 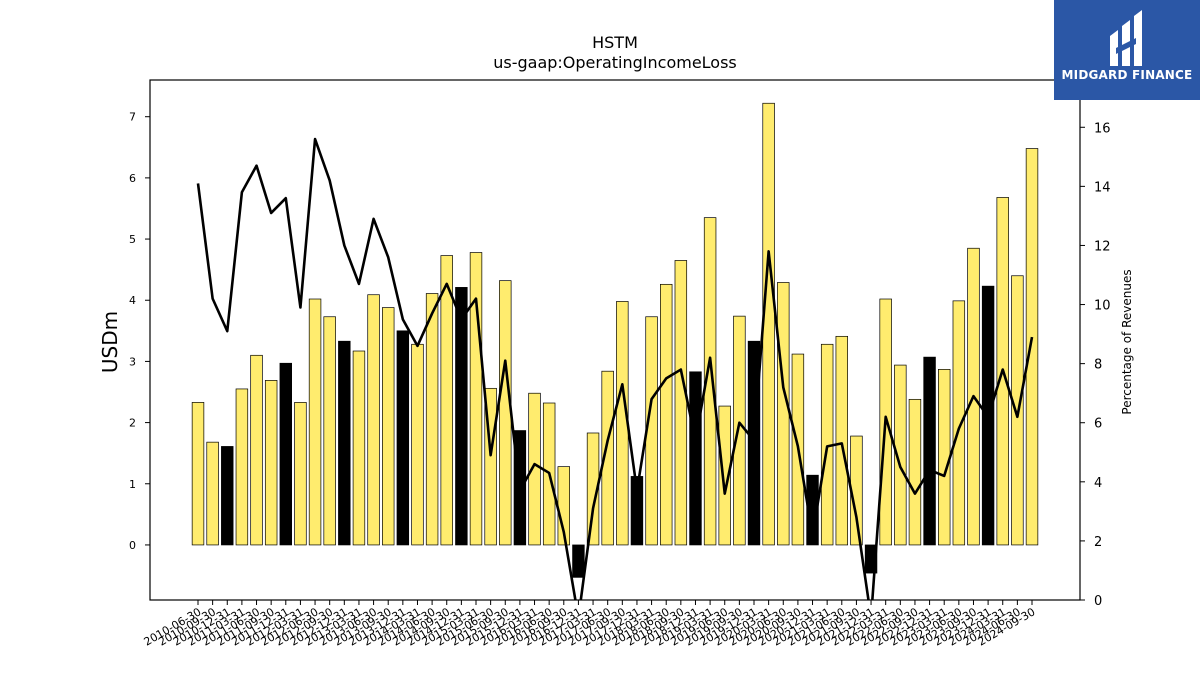 I want to click on y2-tick-label: 0, so click(x=1098, y=601).